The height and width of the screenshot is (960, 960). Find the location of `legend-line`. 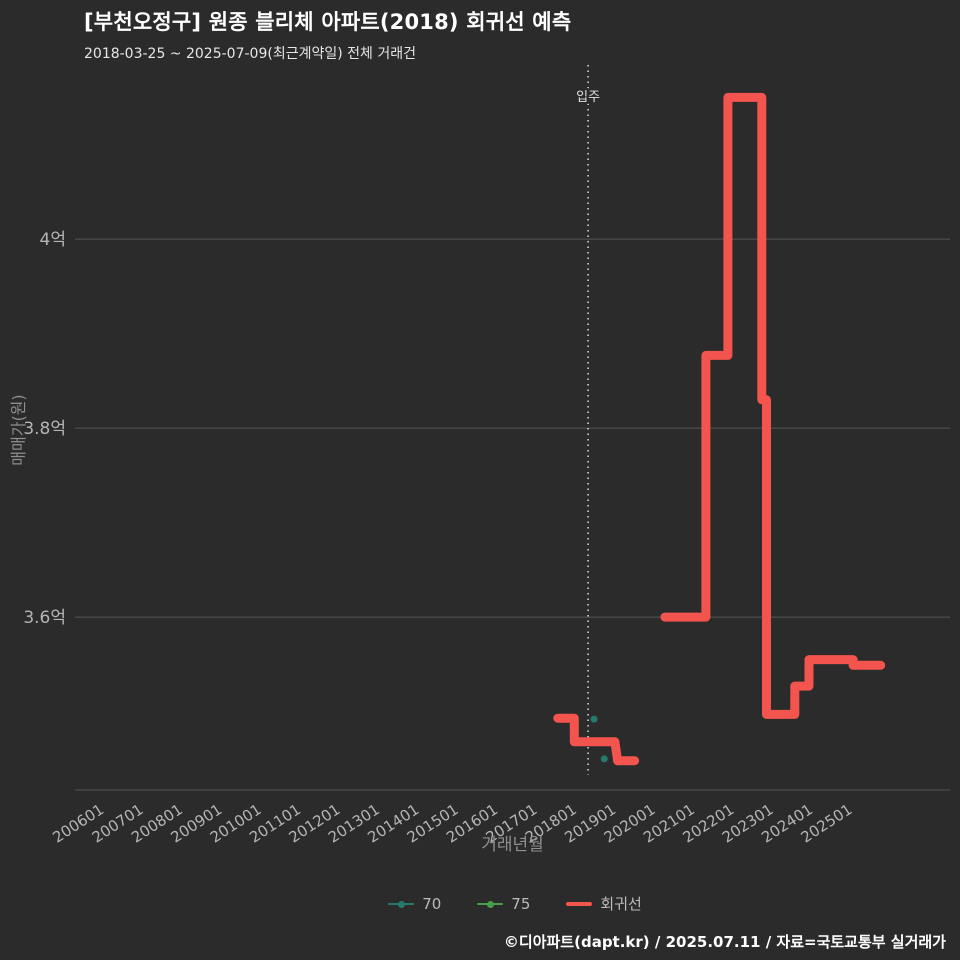

legend-line is located at coordinates (579, 903).